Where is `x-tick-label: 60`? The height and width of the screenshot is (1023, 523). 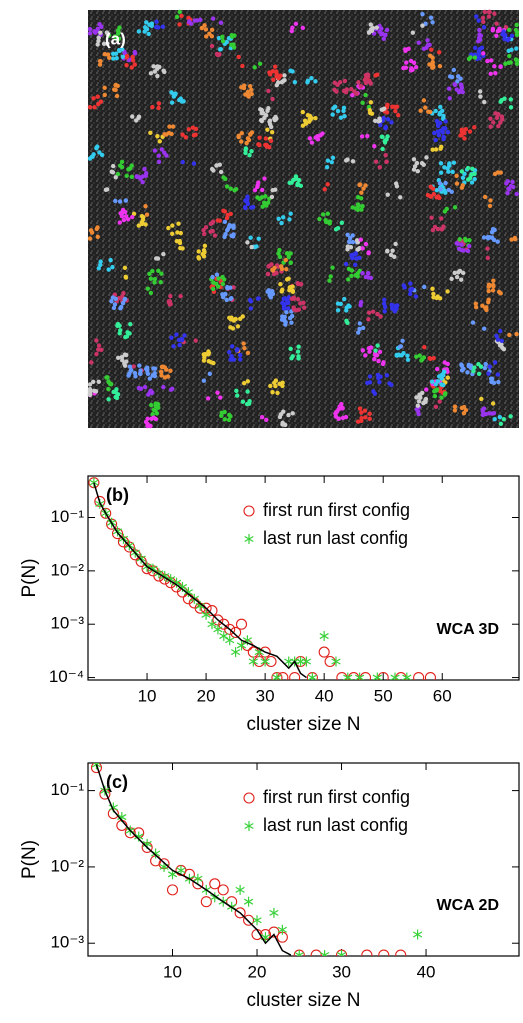 x-tick-label: 60 is located at coordinates (442, 695).